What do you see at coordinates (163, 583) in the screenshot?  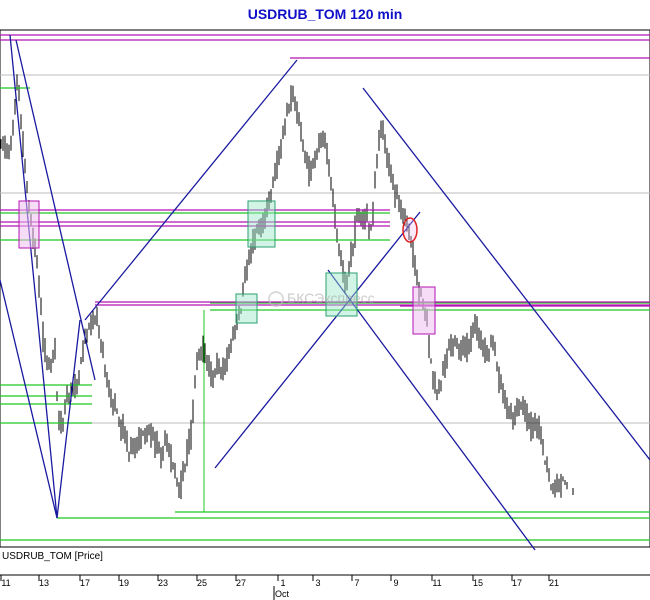 I see `x-tick-label: 23` at bounding box center [163, 583].